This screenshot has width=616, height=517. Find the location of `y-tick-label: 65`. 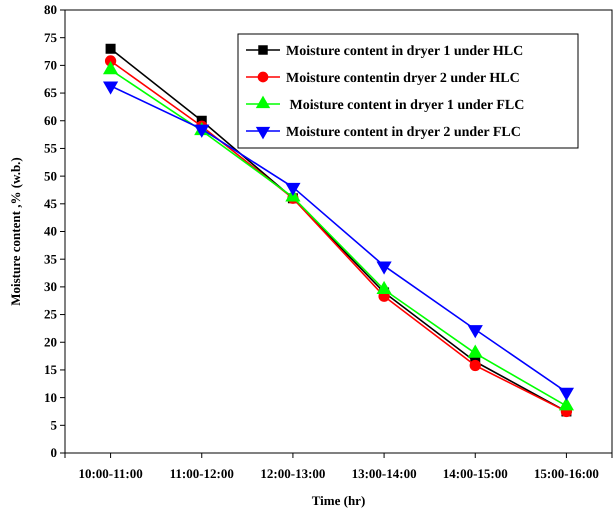

y-tick-label: 65 is located at coordinates (51, 92).